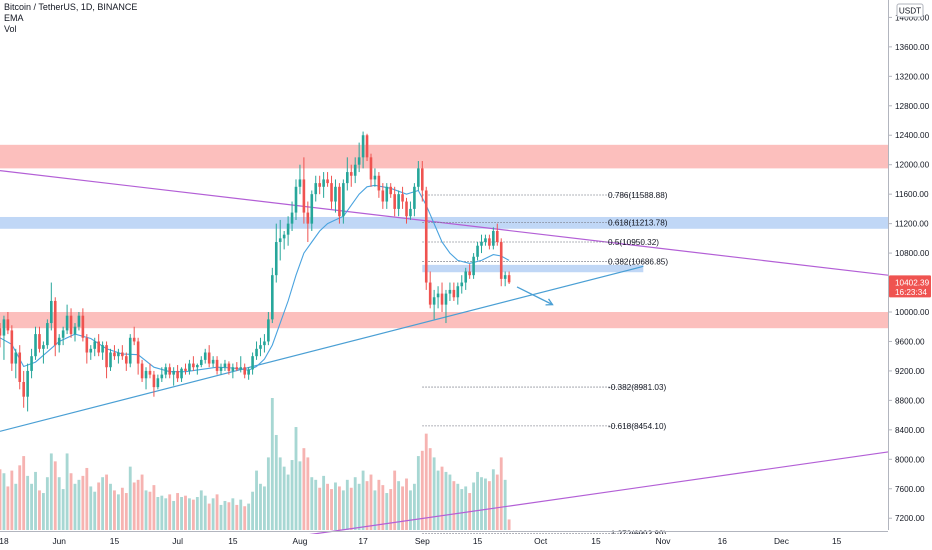 The height and width of the screenshot is (550, 932). I want to click on time-tick-label: 16, so click(723, 541).